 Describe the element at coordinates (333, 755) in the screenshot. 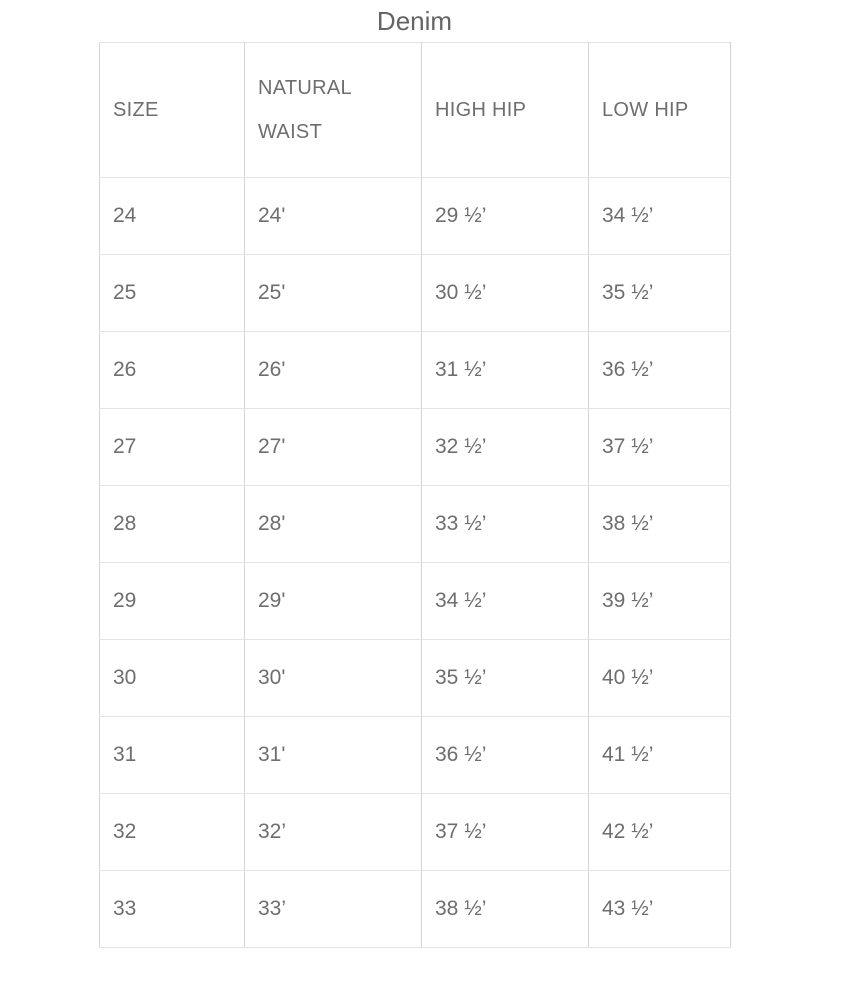

I see `table-cell-natural-waist: 31'` at that location.